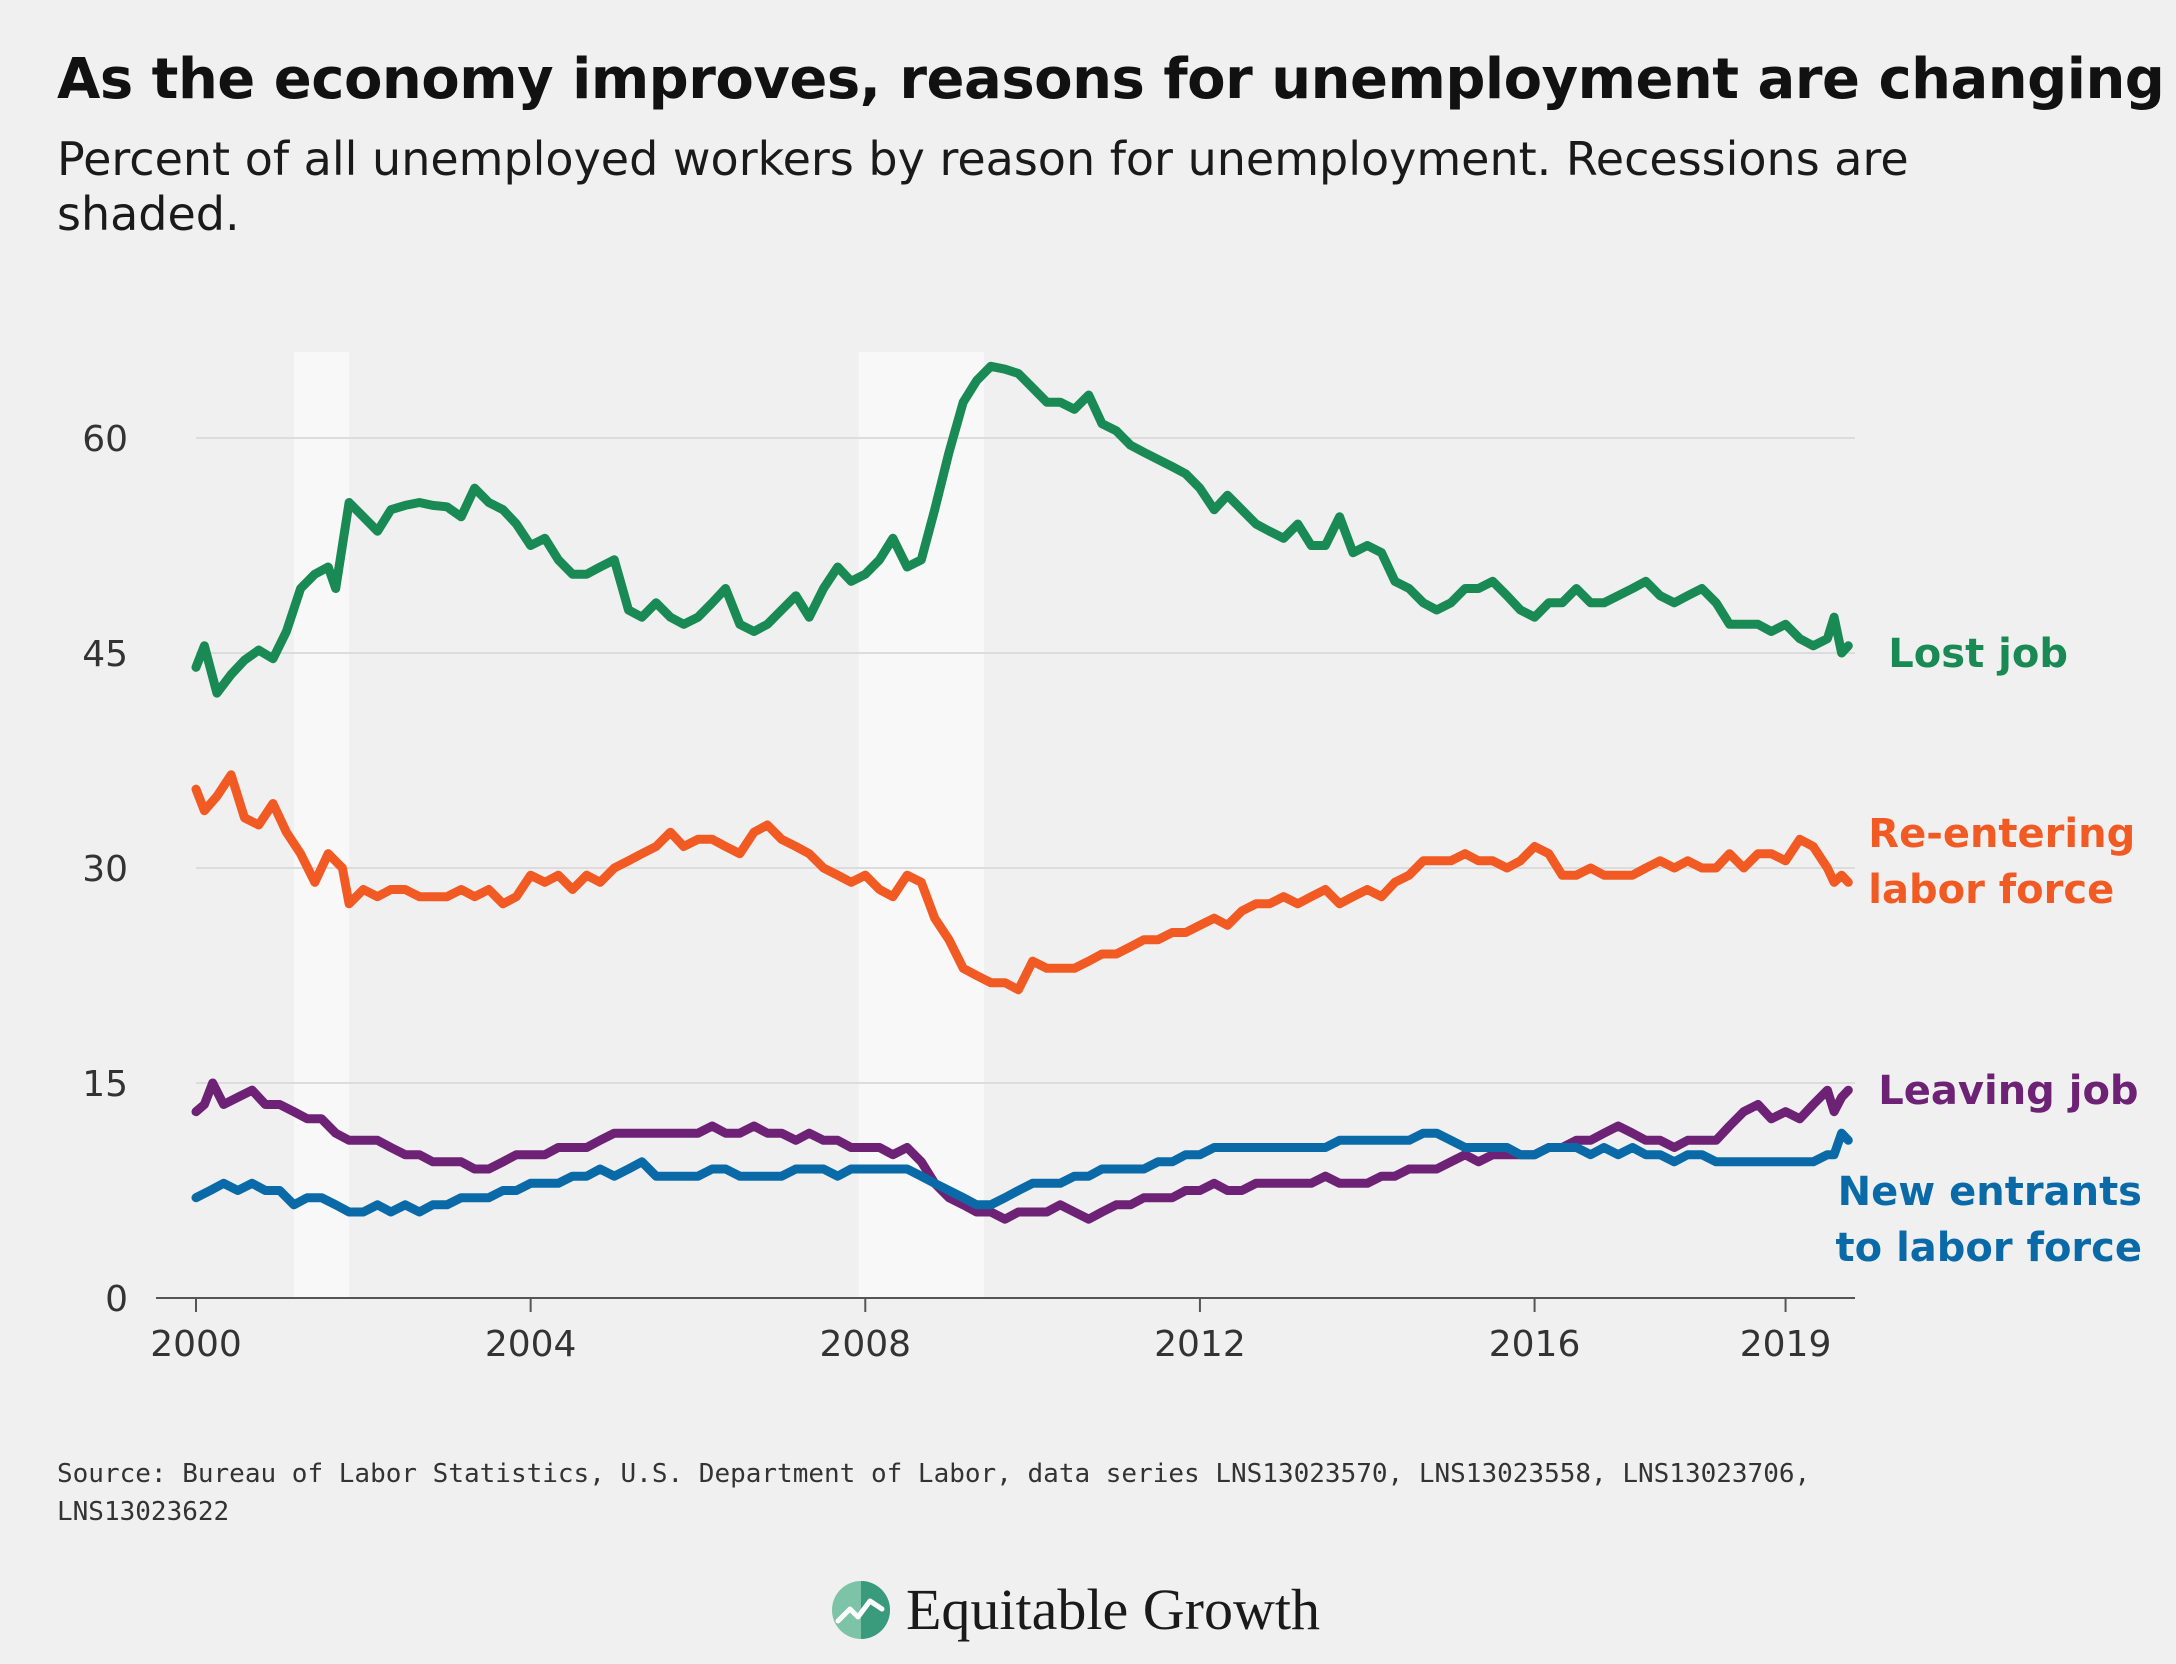 This screenshot has height=1664, width=2176. I want to click on equitable-growth-icon, so click(861, 1609).